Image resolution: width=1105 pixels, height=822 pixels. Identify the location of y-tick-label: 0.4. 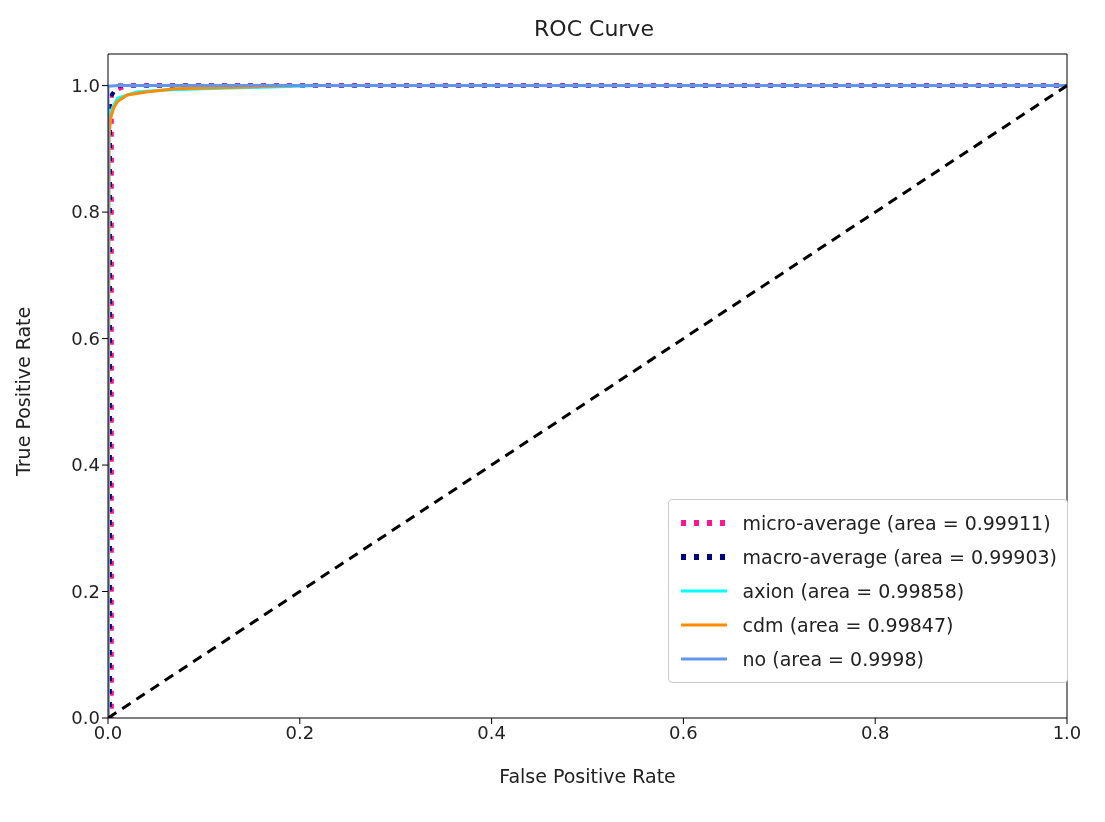
(85, 465).